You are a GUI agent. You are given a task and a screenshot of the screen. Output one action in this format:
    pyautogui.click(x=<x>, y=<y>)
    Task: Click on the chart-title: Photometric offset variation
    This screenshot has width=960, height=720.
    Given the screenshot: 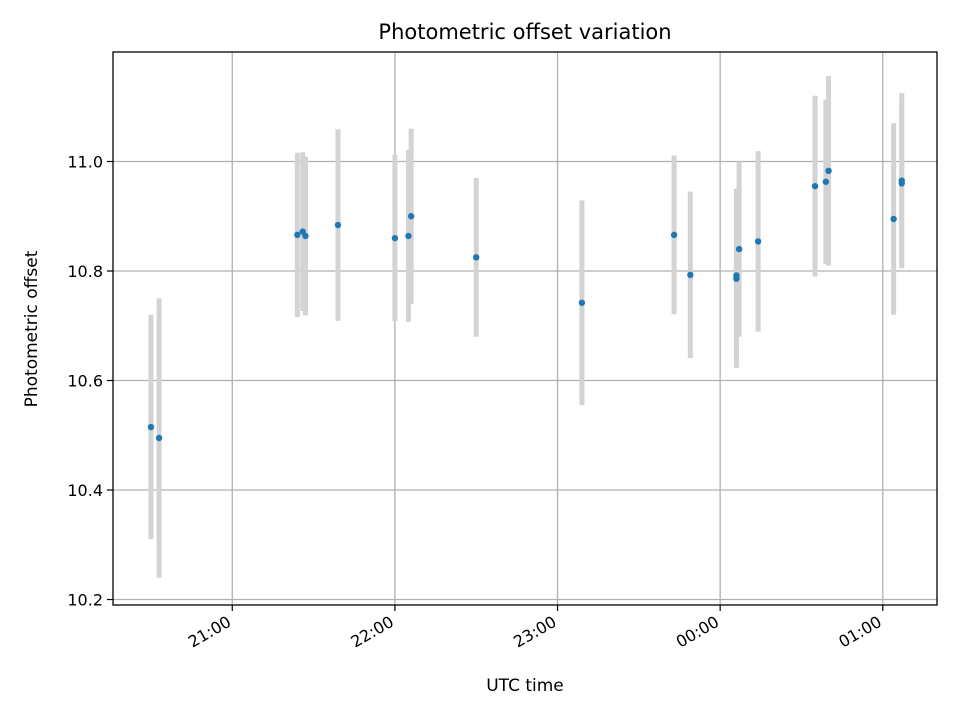 What is the action you would take?
    pyautogui.click(x=524, y=32)
    